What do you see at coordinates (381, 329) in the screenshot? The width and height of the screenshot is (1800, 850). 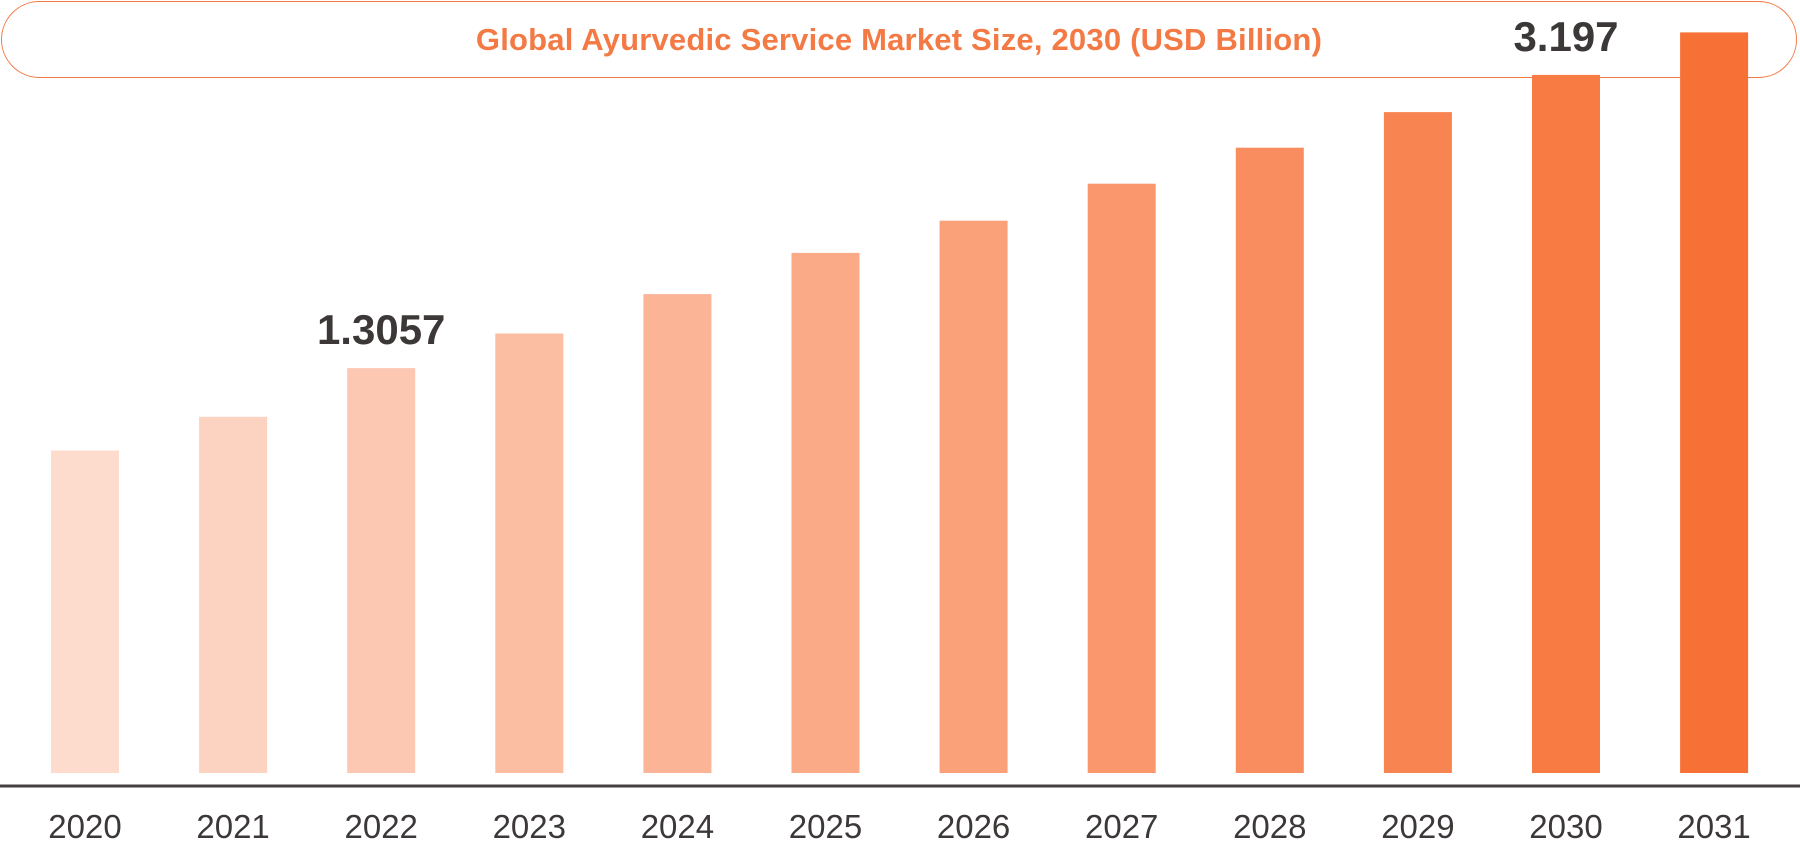 I see `data-label-2022: 1.3057` at bounding box center [381, 329].